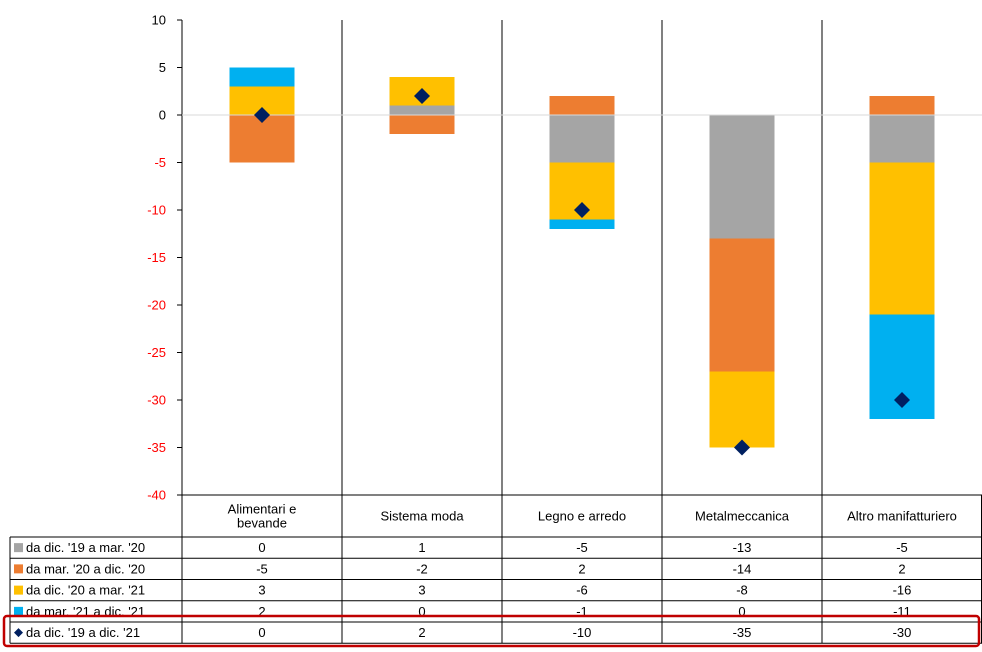  Describe the element at coordinates (162, 67) in the screenshot. I see `y-tick-label: 5` at that location.